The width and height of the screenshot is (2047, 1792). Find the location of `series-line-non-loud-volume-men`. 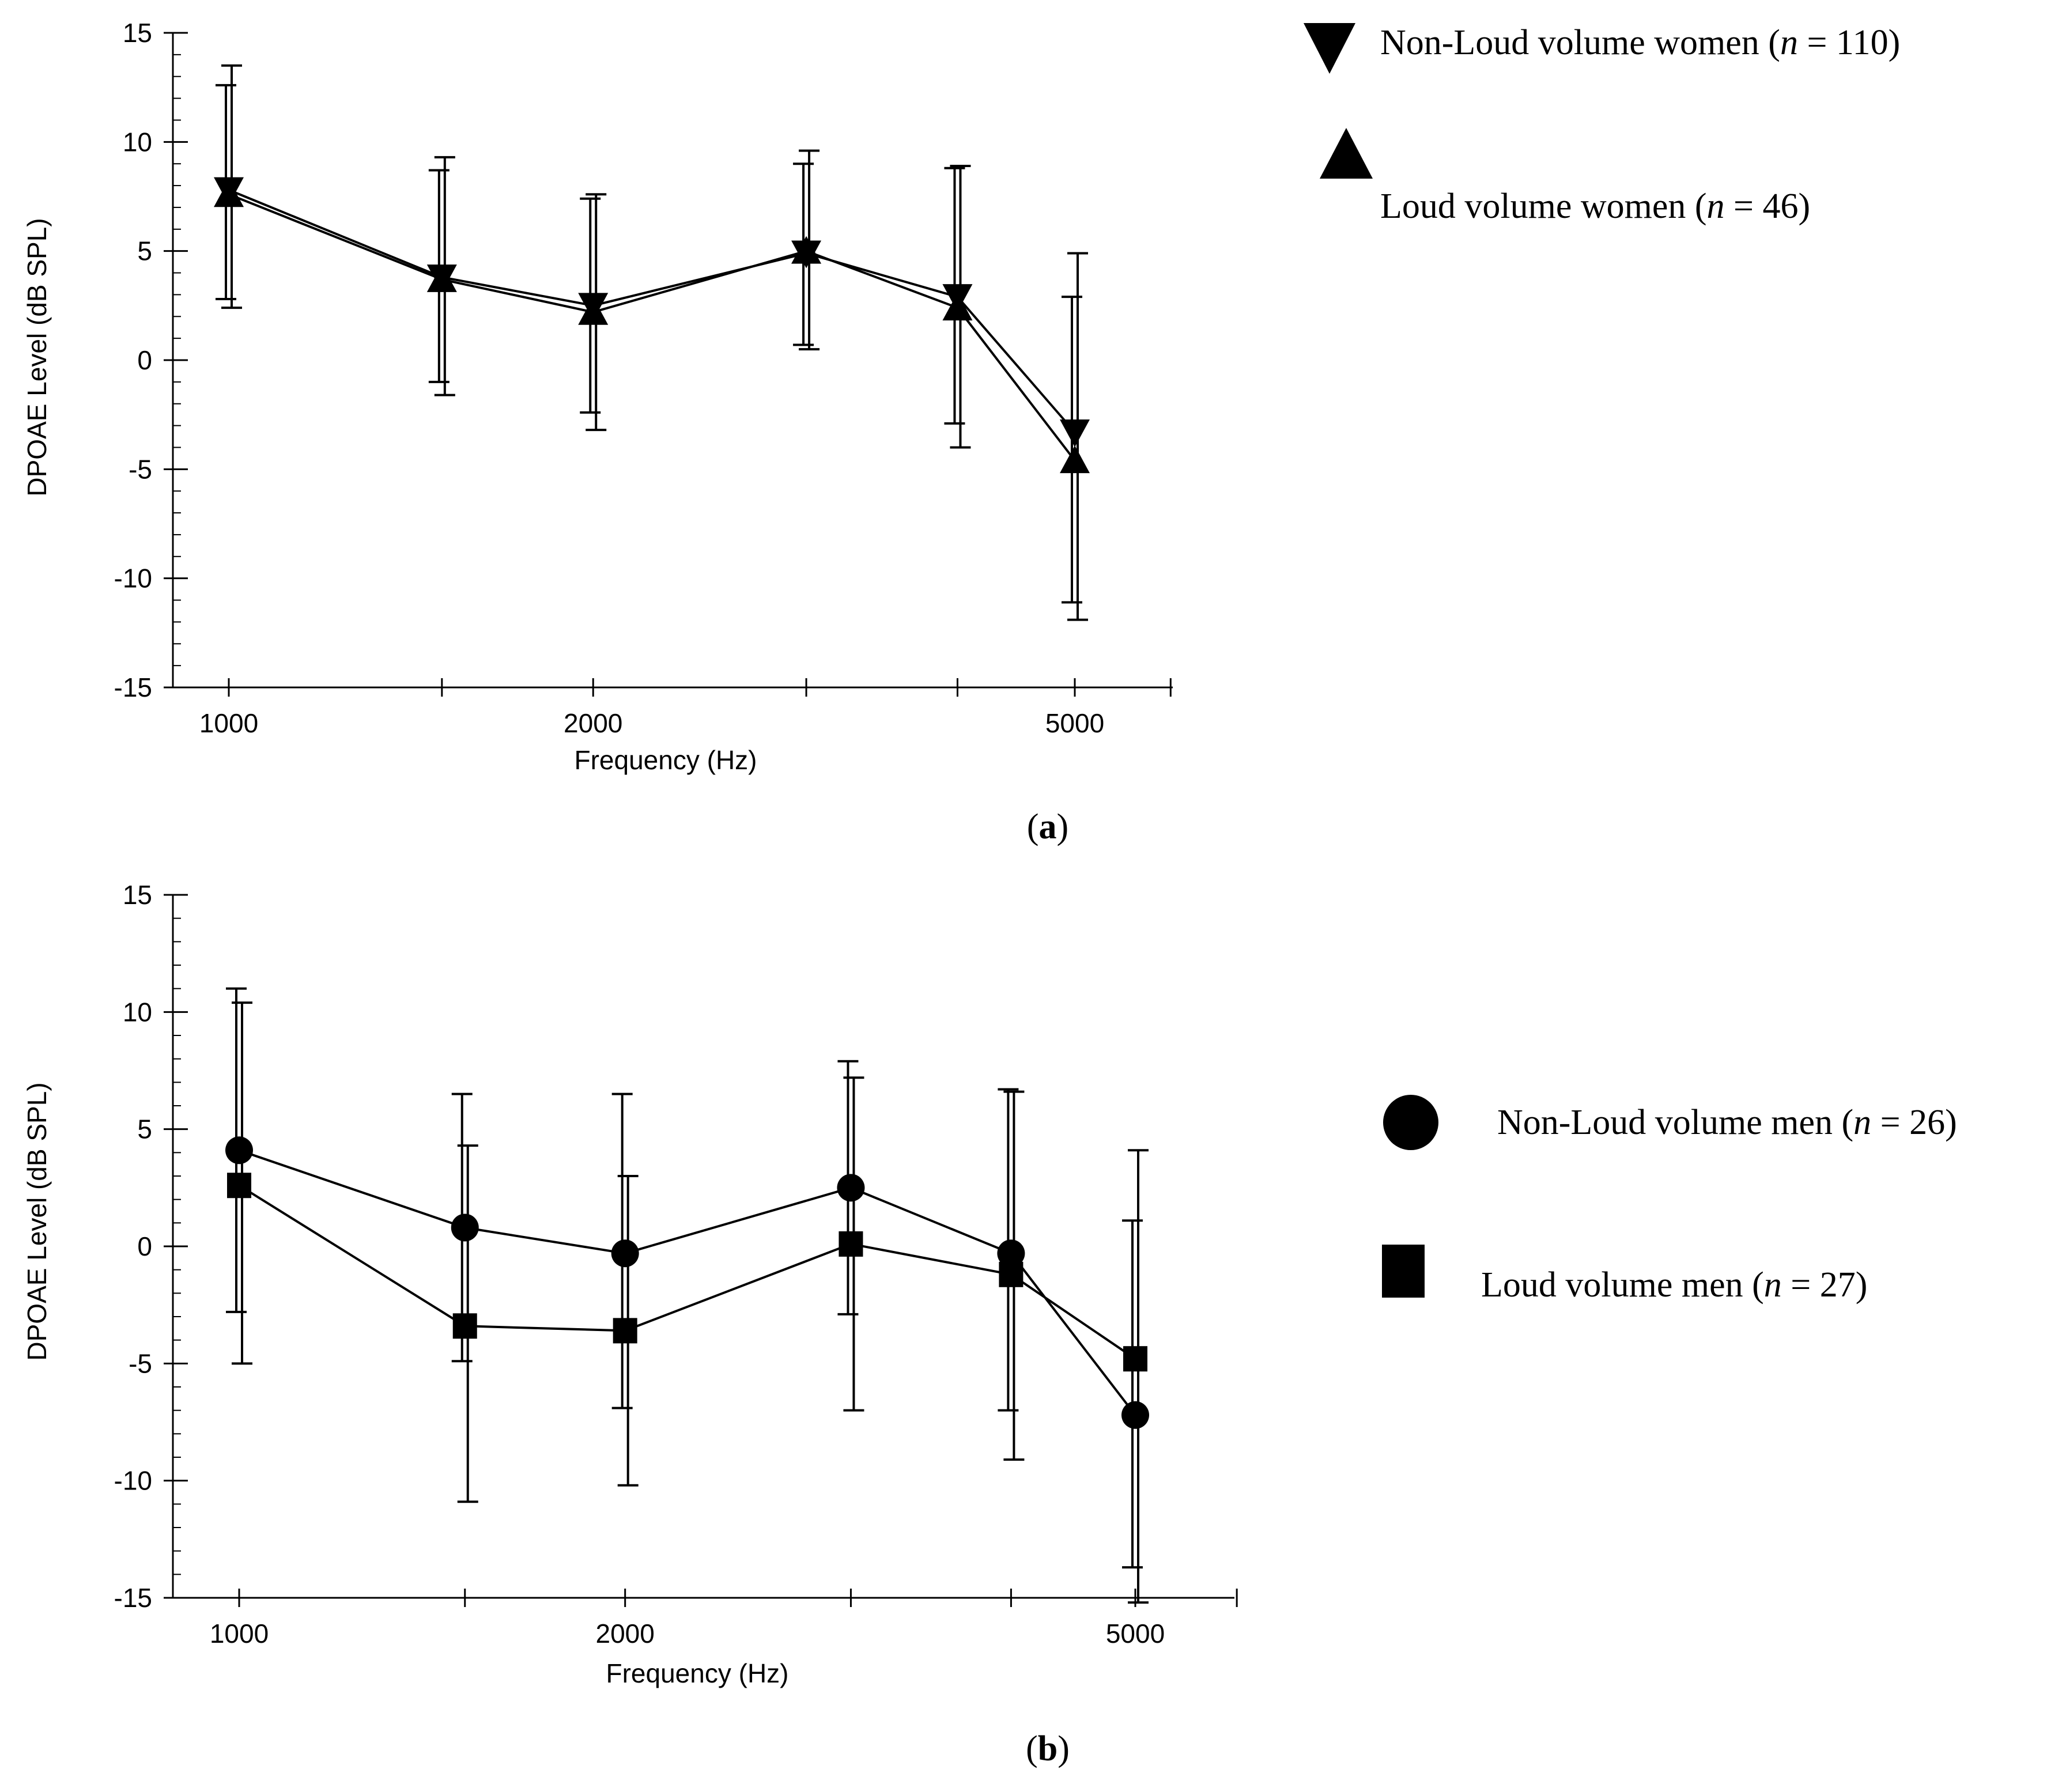

series-line-non-loud-volume-men is located at coordinates (687, 1282).